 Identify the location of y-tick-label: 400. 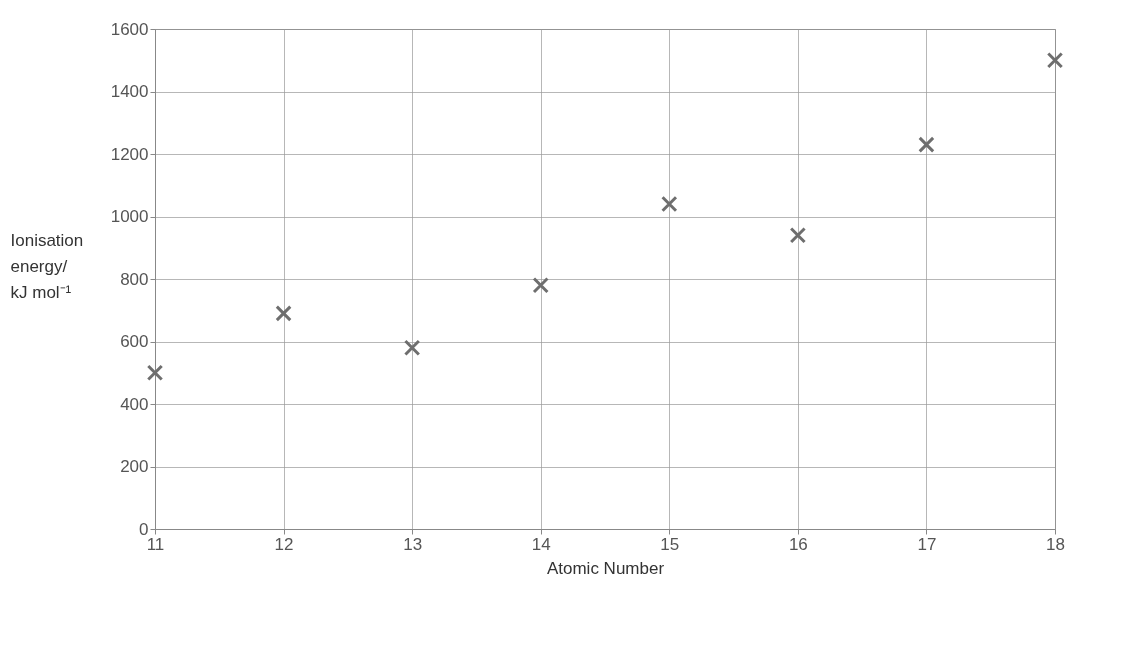
(134, 404).